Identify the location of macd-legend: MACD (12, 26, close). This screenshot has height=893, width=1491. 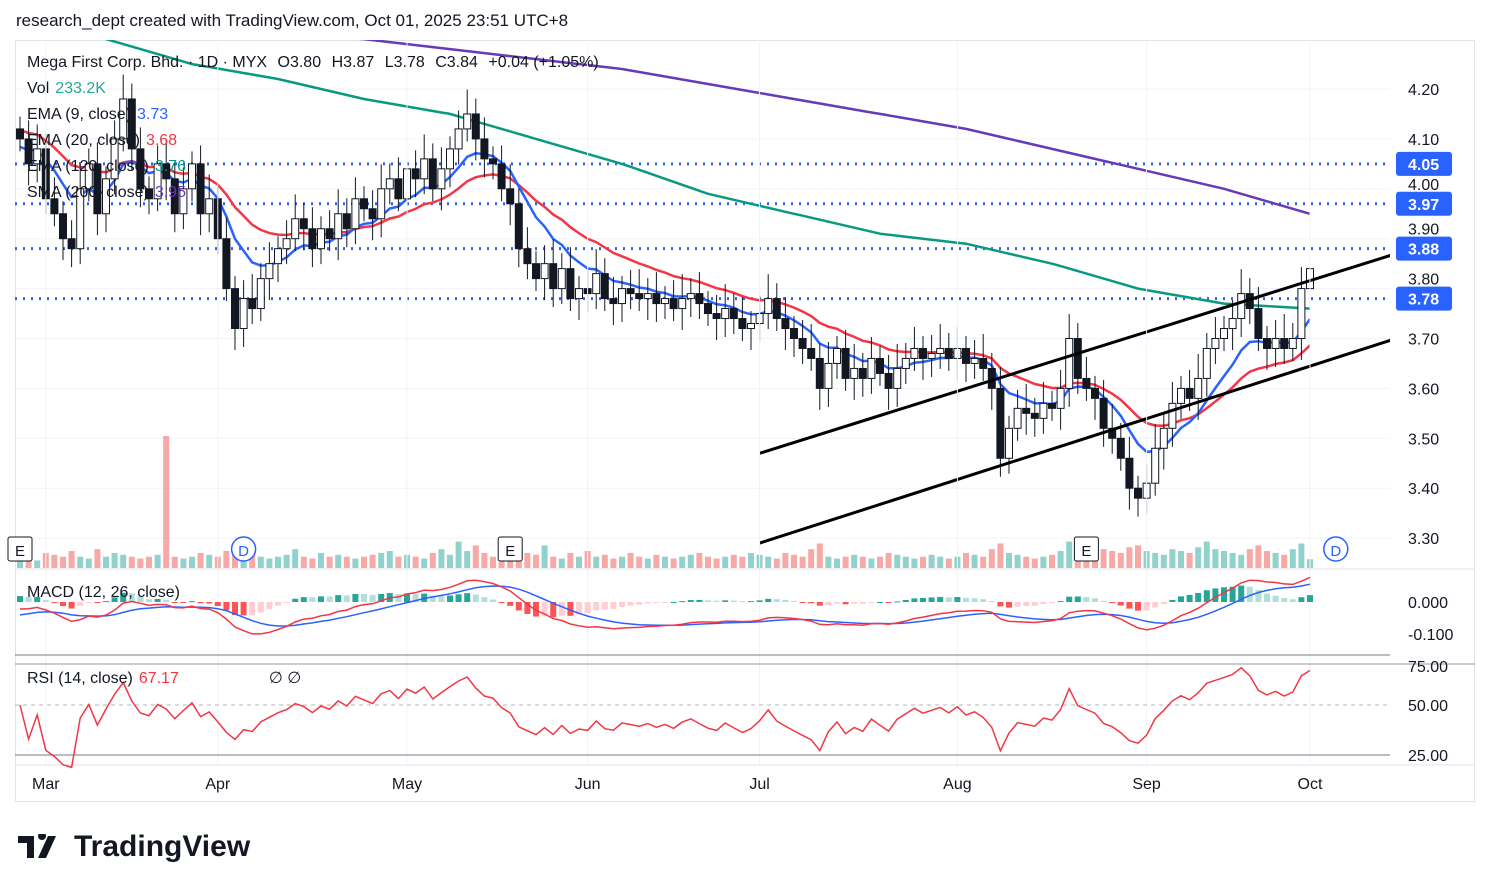
(106, 593).